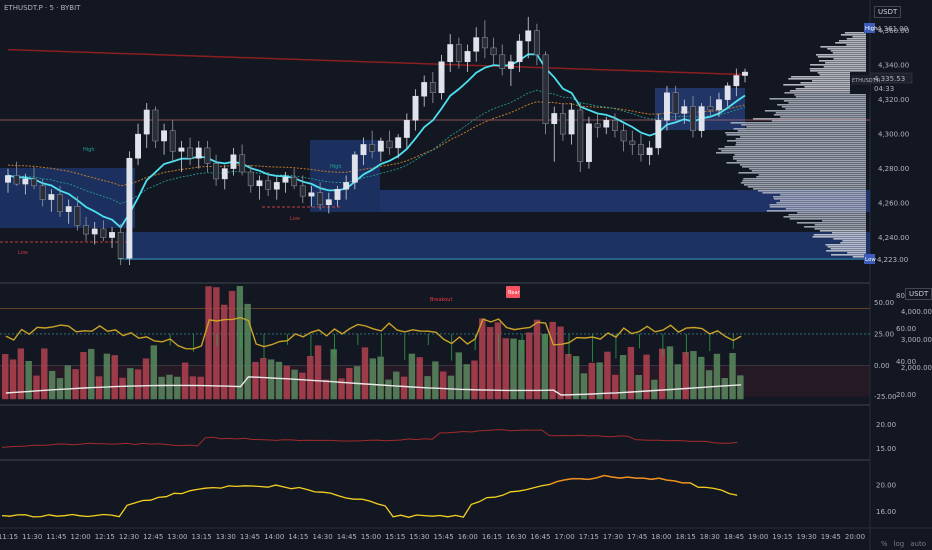  What do you see at coordinates (888, 12) in the screenshot?
I see `currency-unit: USDT` at bounding box center [888, 12].